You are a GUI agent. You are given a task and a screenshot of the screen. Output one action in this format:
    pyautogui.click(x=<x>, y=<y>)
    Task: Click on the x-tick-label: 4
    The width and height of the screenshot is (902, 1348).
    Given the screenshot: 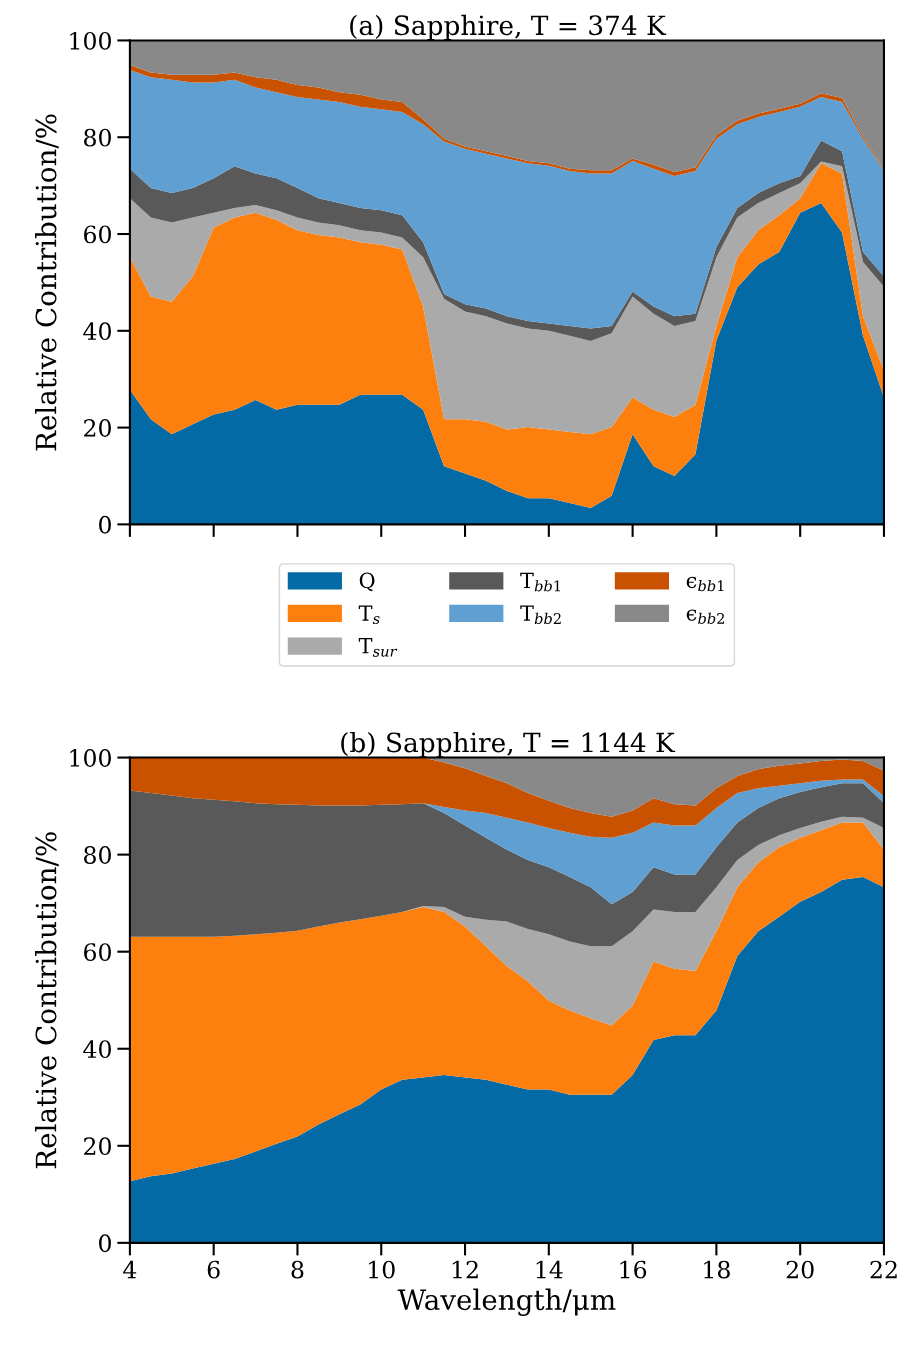 What is the action you would take?
    pyautogui.click(x=130, y=1269)
    